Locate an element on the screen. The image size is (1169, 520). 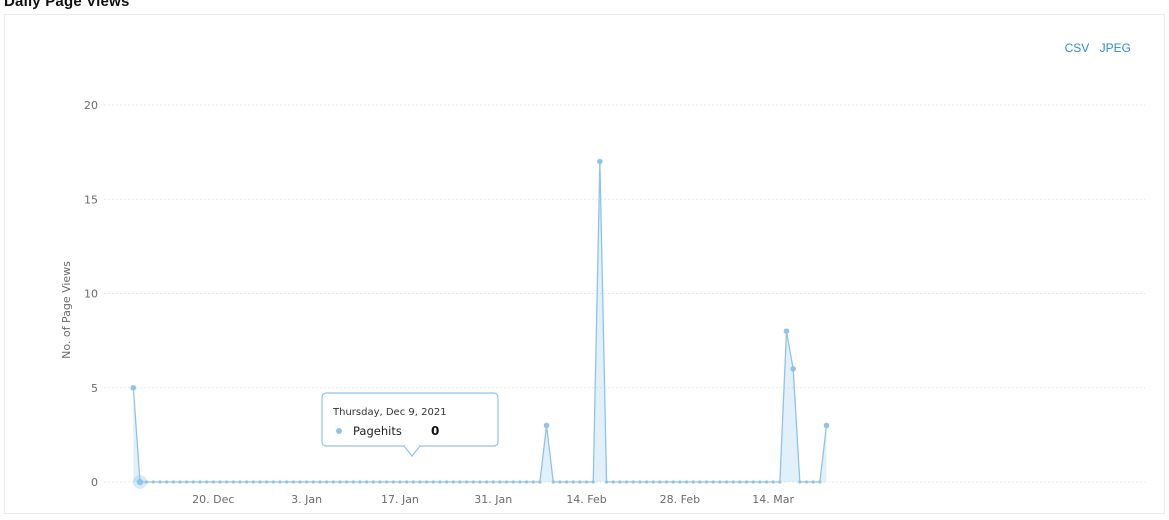
csv-export-link: CSV is located at coordinates (1077, 48).